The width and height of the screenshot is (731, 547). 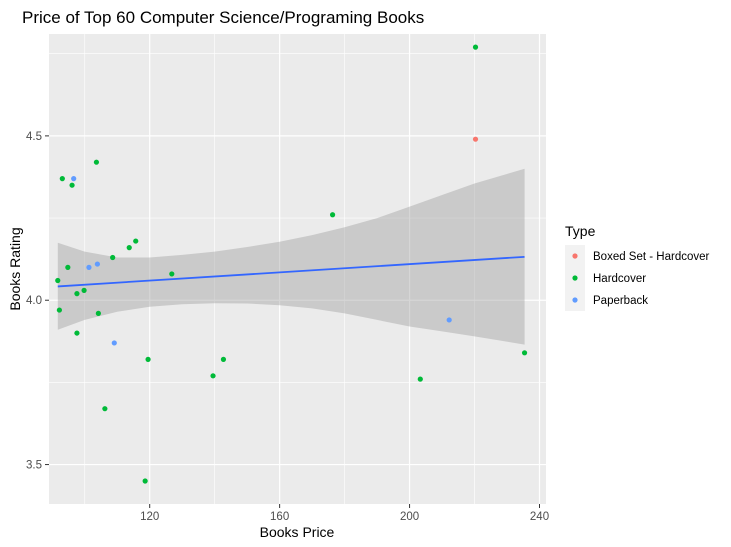 What do you see at coordinates (34, 466) in the screenshot?
I see `y-tick-label: 3.5` at bounding box center [34, 466].